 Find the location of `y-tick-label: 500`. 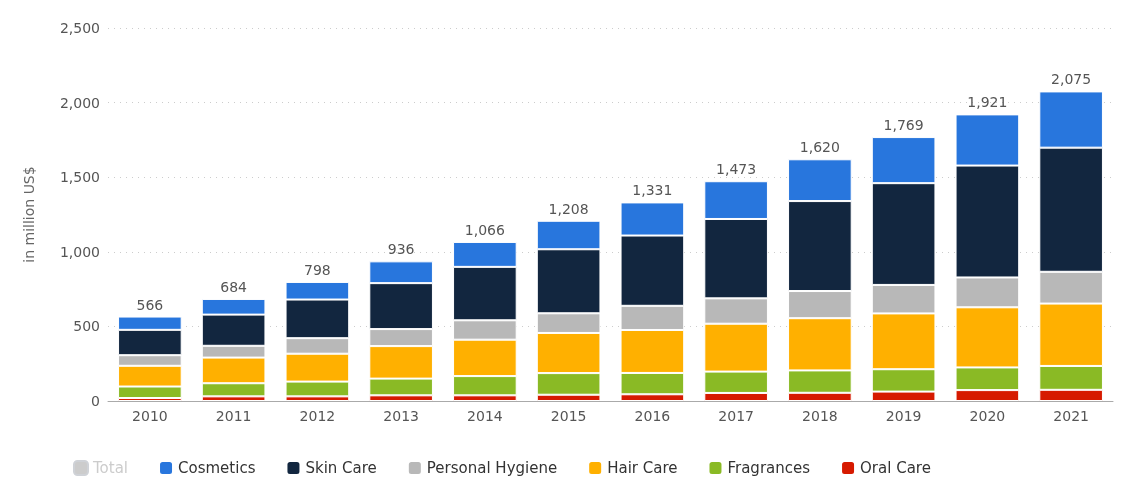

y-tick-label: 500 is located at coordinates (86, 326).